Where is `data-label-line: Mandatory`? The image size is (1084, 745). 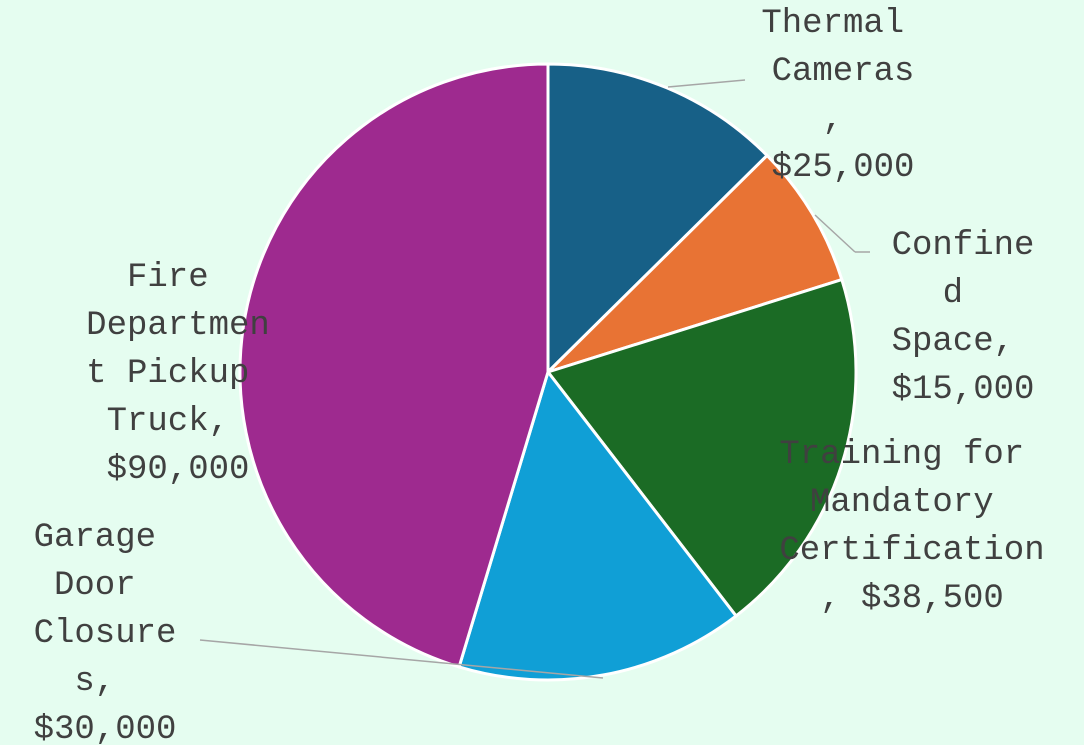
data-label-line: Mandatory is located at coordinates (912, 503).